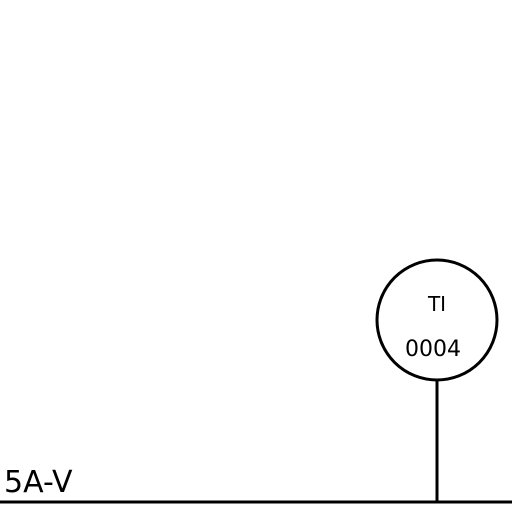 The width and height of the screenshot is (512, 512). What do you see at coordinates (433, 349) in the screenshot?
I see `instrument-tag-number: 0004` at bounding box center [433, 349].